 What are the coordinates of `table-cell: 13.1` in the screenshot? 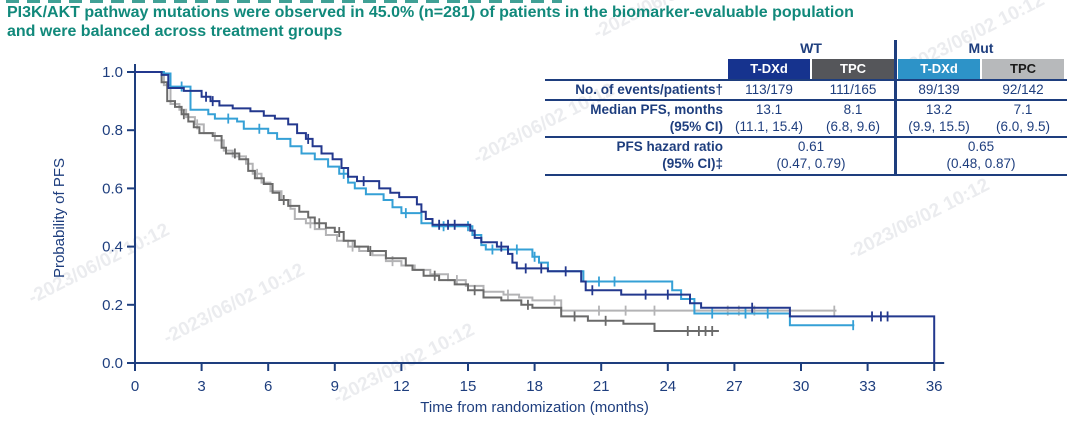 It's located at (769, 109).